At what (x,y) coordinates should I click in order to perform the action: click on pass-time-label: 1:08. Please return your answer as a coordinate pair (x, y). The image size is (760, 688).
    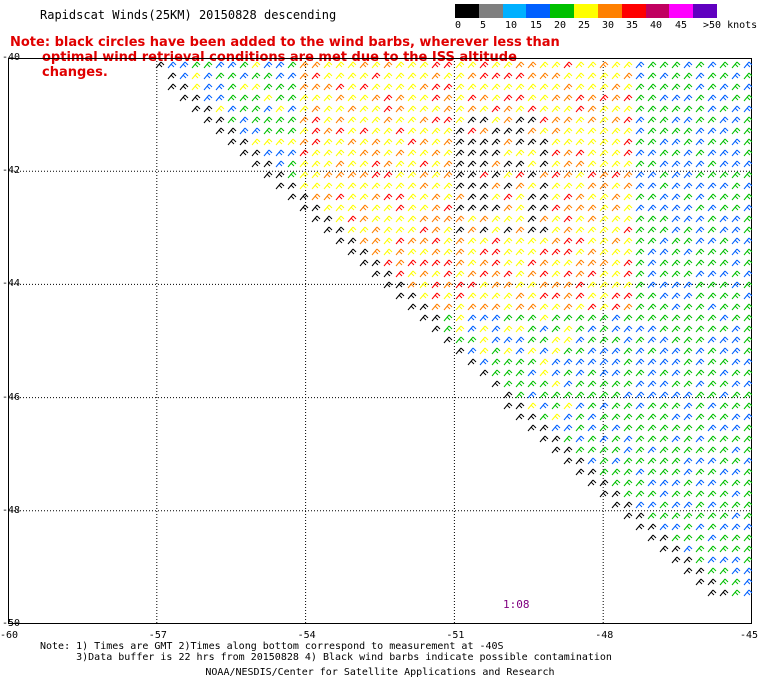
    Looking at the image, I should click on (516, 604).